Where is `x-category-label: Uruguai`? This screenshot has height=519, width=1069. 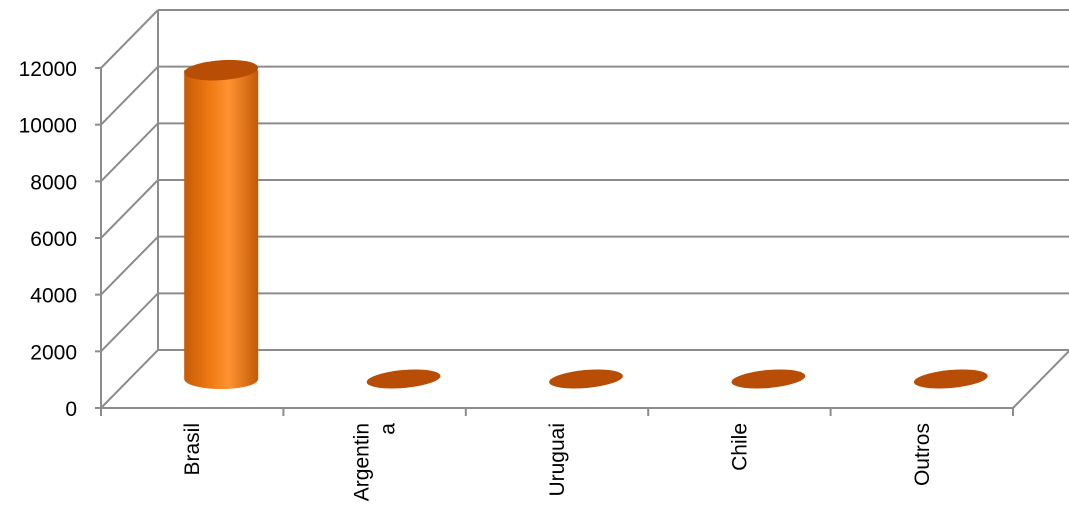 x-category-label: Uruguai is located at coordinates (557, 460).